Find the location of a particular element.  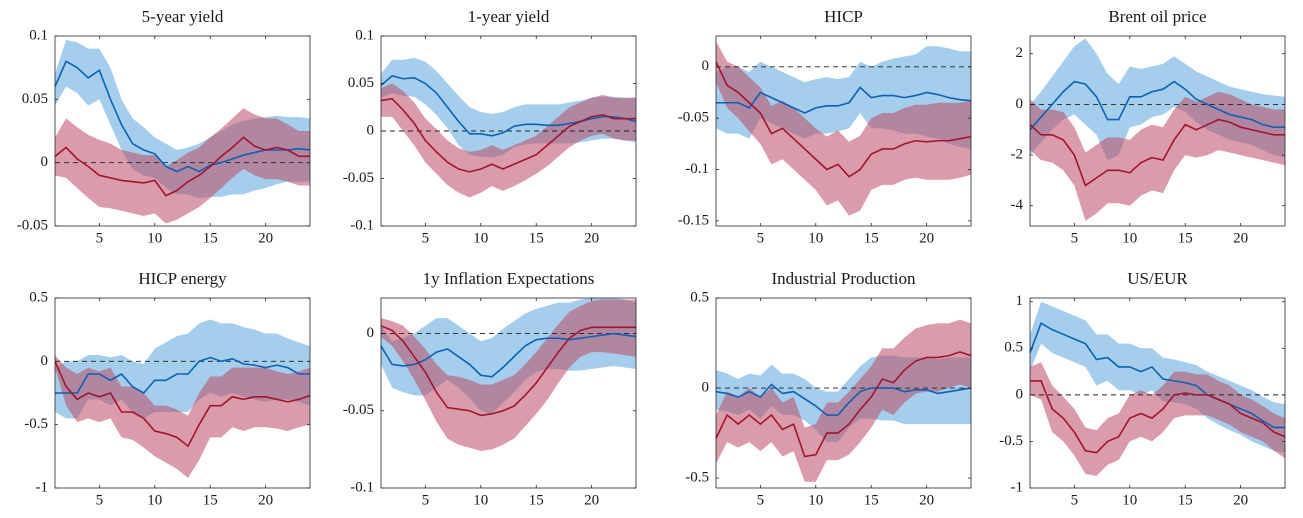

y-tick-label: -2 is located at coordinates (1017, 155).